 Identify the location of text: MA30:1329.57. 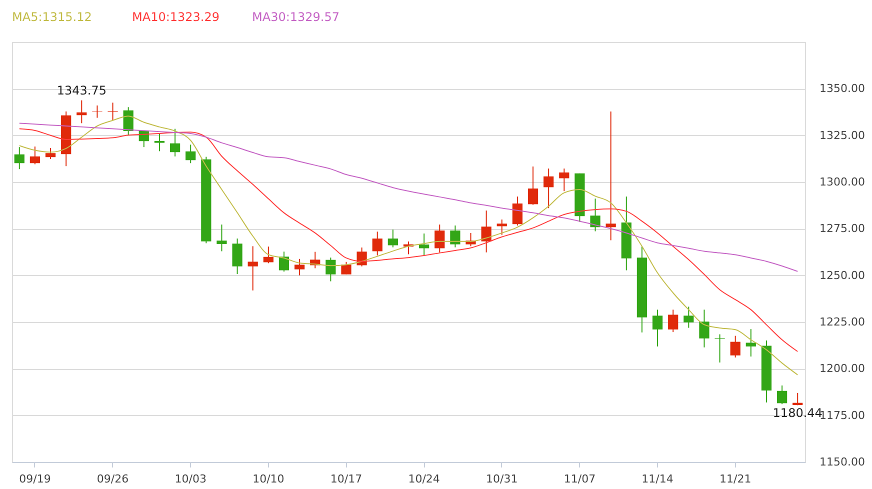
(296, 17).